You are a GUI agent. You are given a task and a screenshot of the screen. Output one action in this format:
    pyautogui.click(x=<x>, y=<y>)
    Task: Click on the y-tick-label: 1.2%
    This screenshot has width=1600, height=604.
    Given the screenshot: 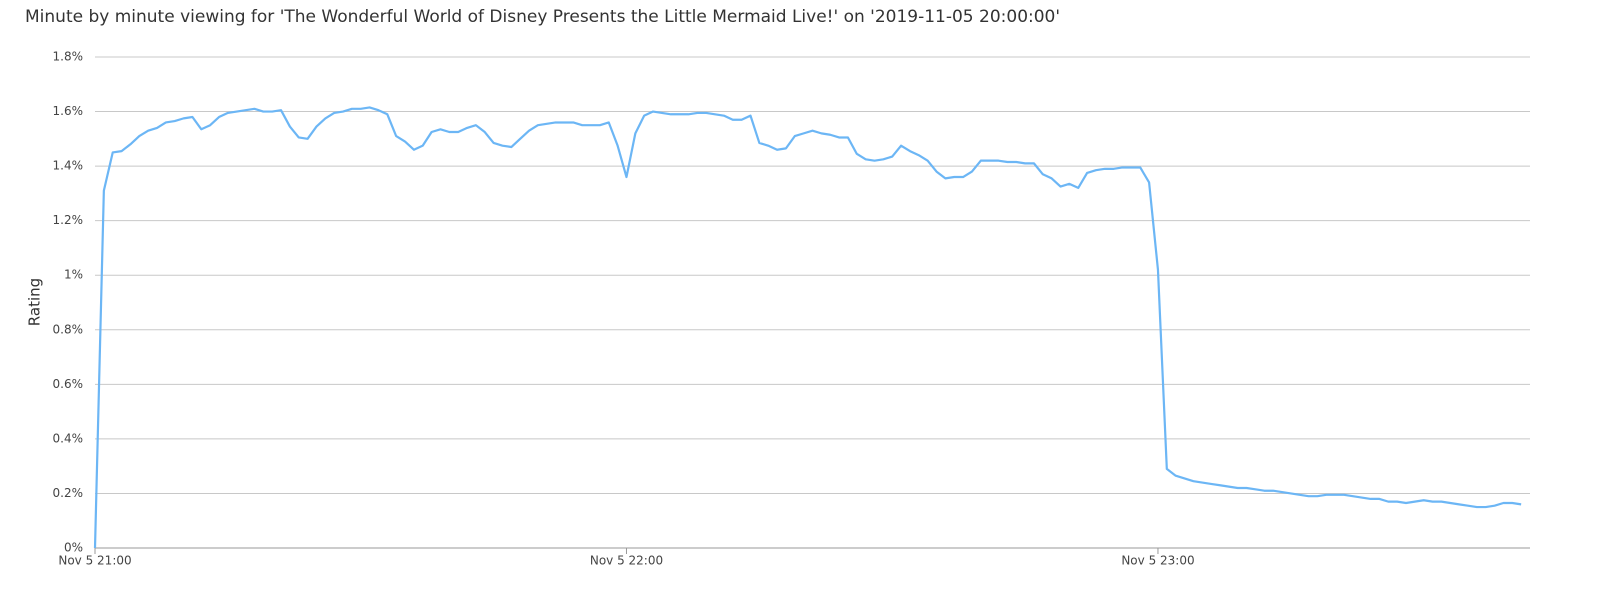 What is the action you would take?
    pyautogui.click(x=68, y=220)
    